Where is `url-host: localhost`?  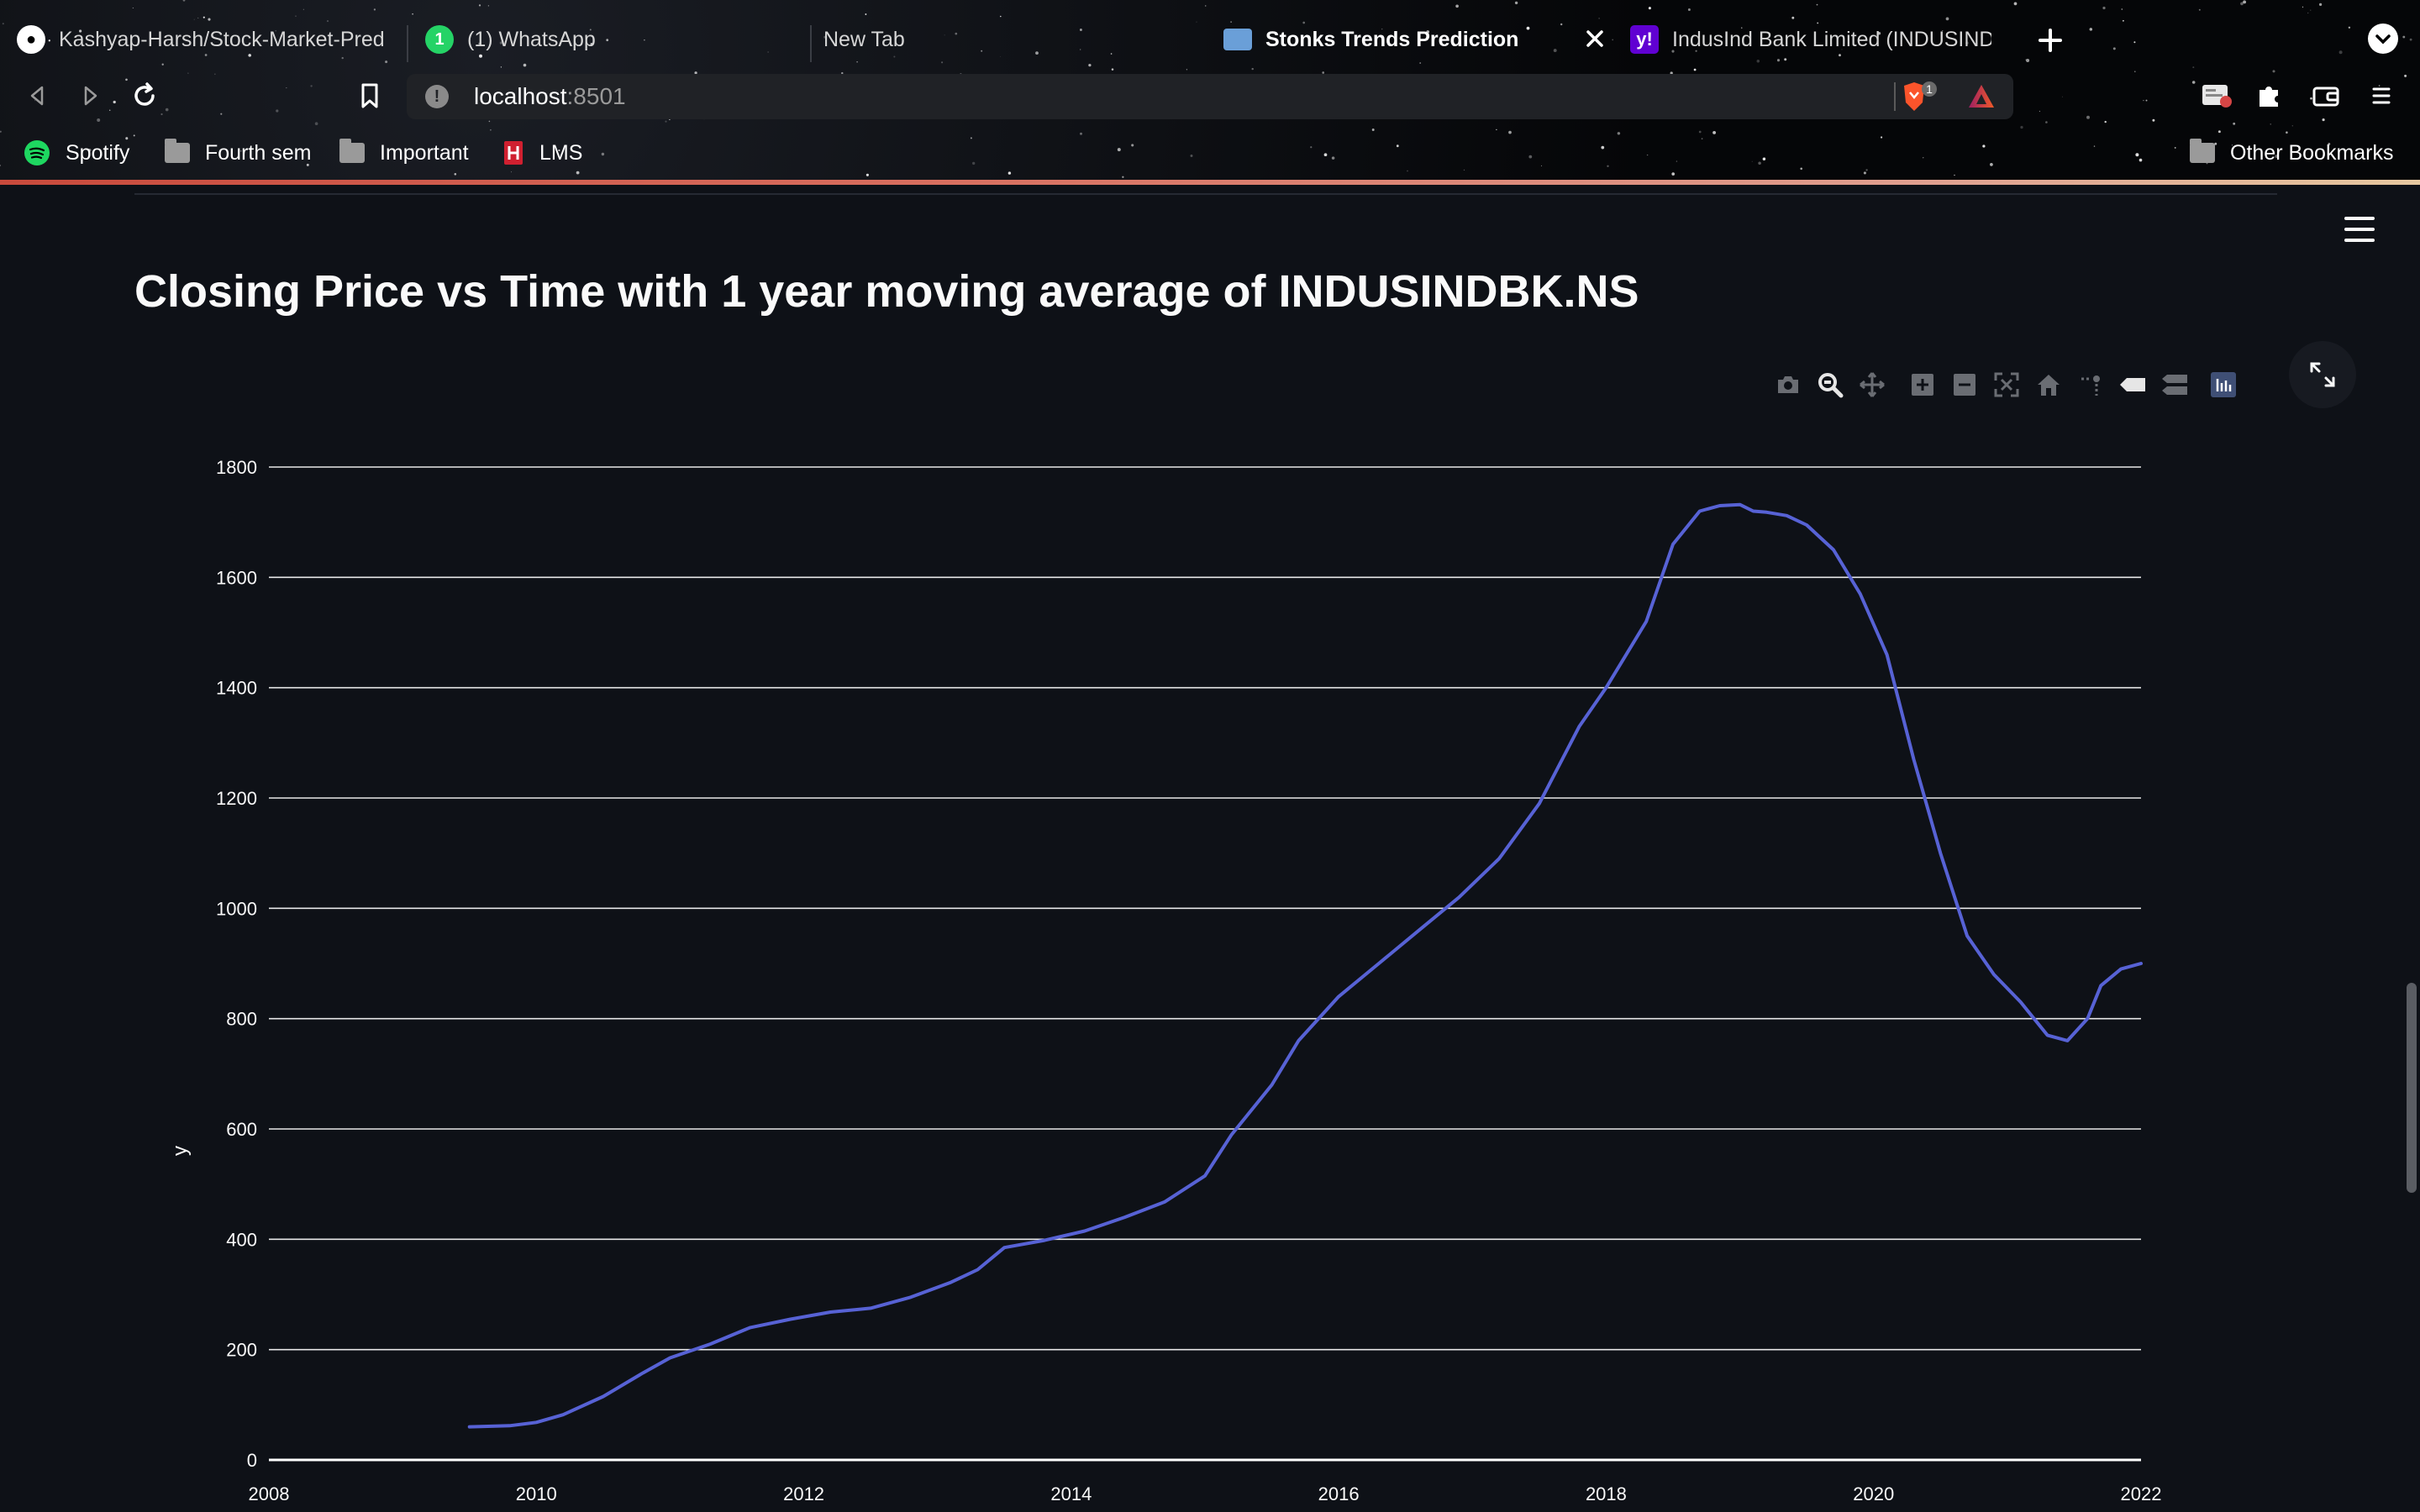
url-host: localhost is located at coordinates (521, 96).